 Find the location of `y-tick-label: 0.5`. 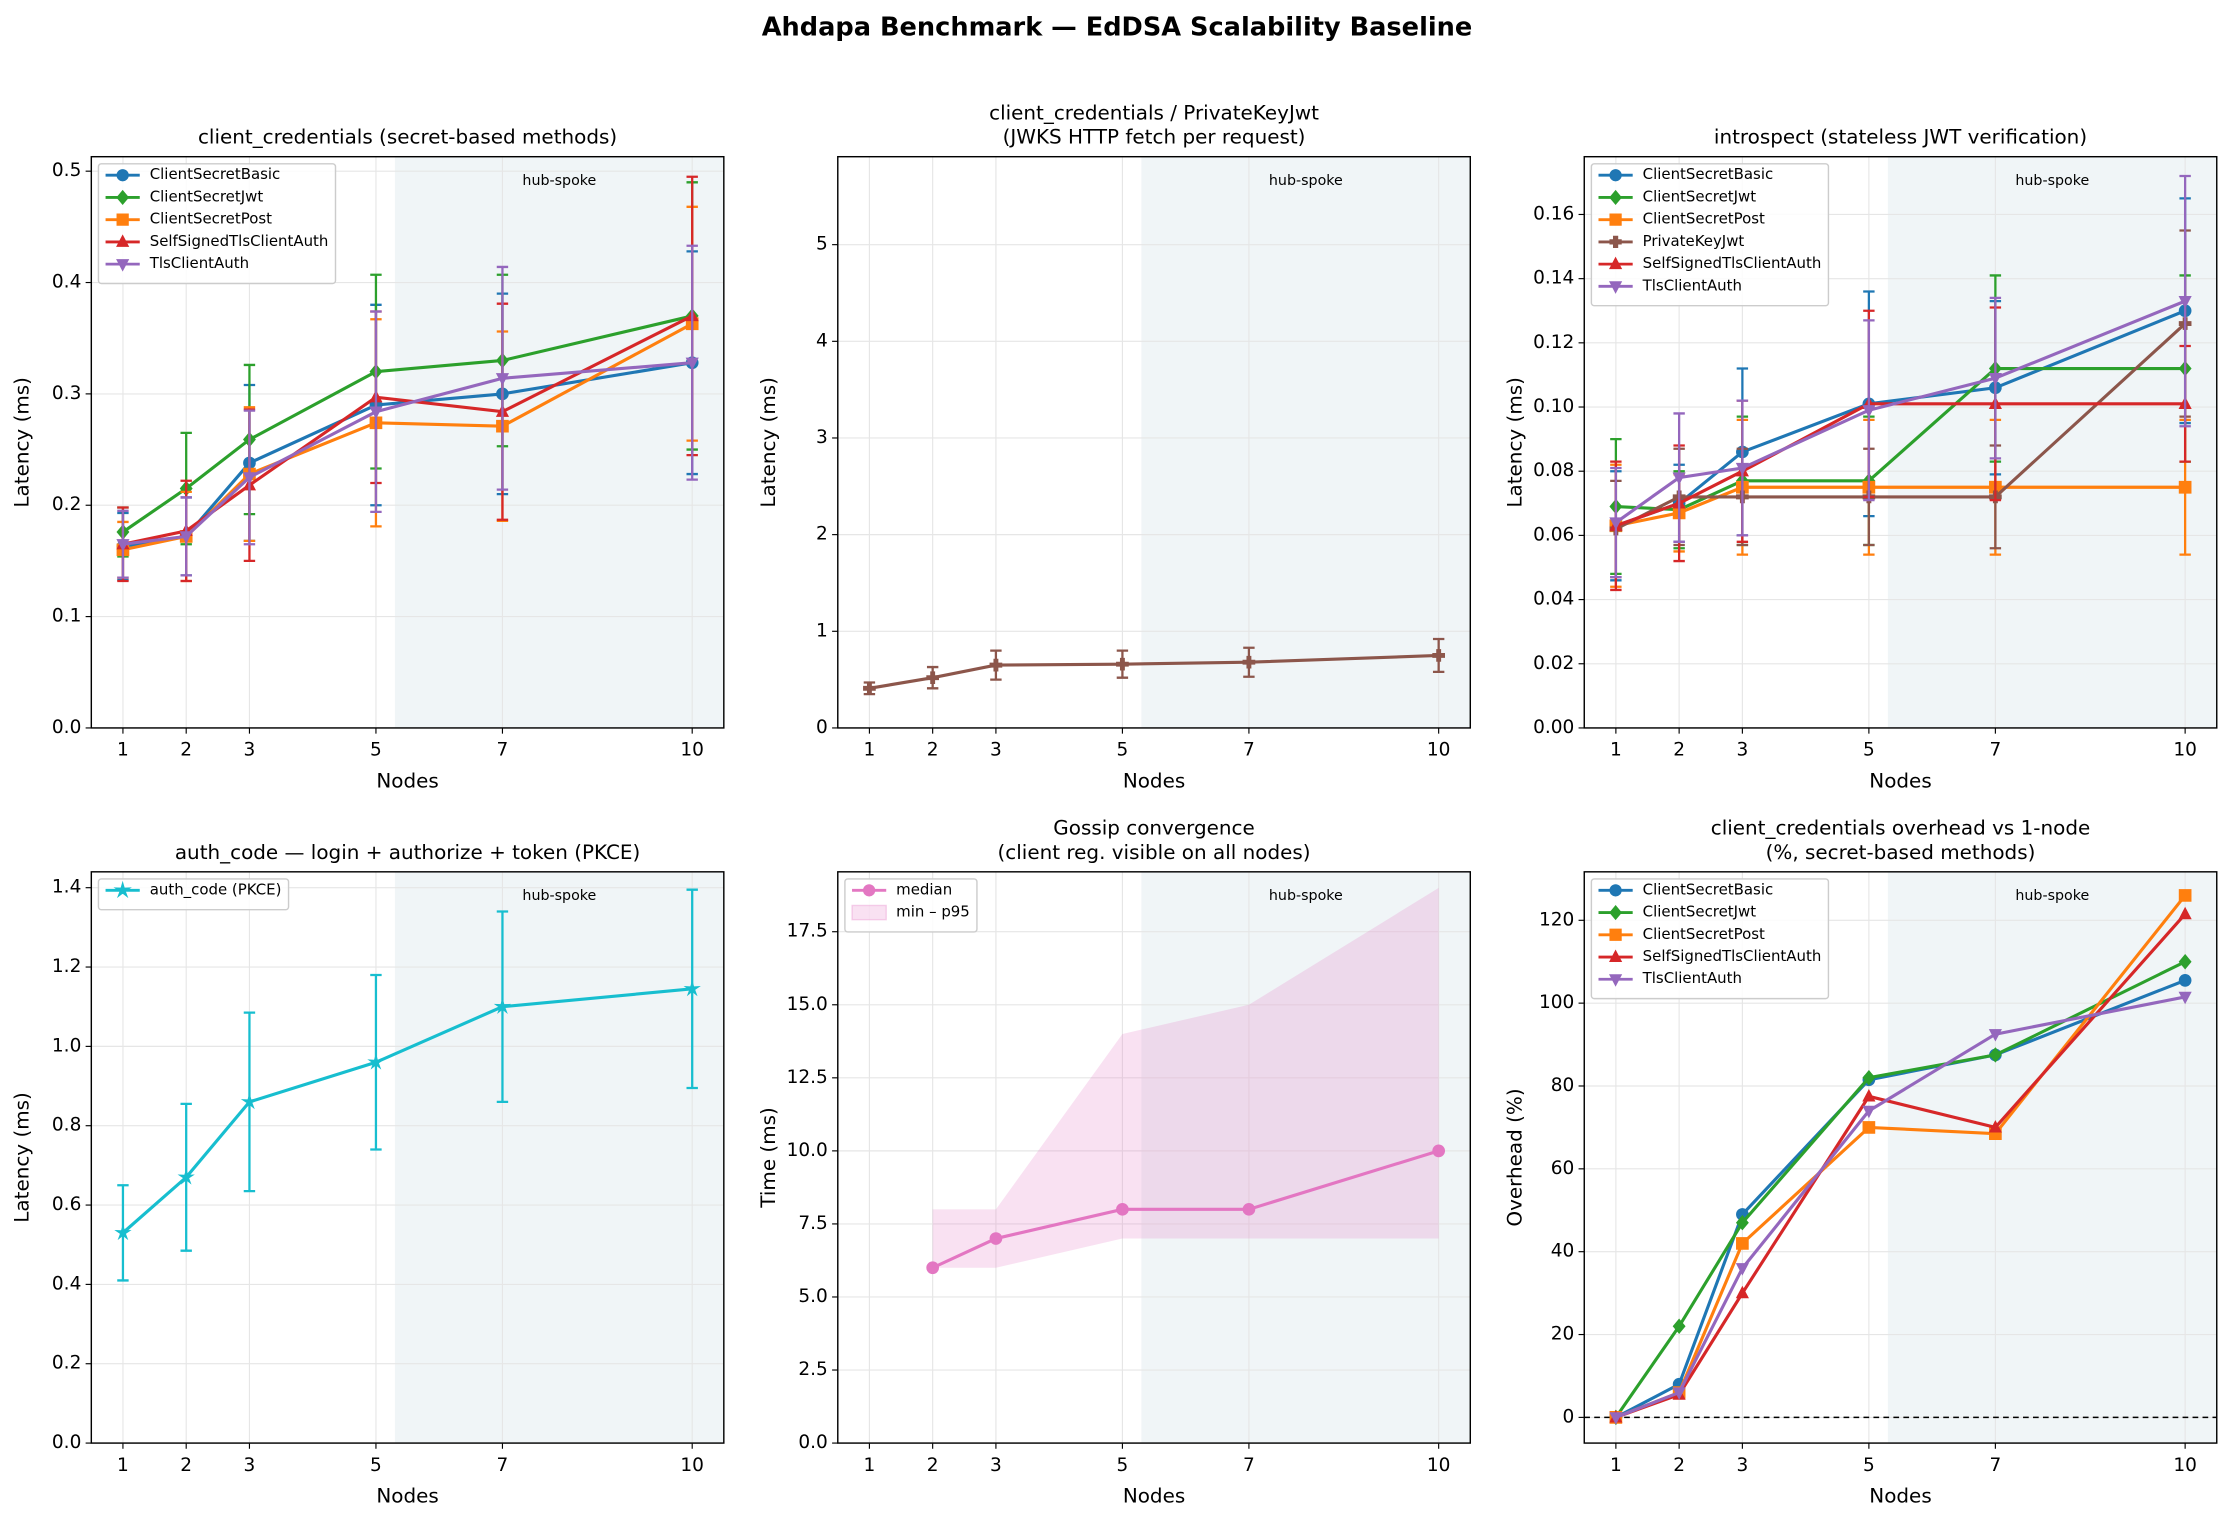

y-tick-label: 0.5 is located at coordinates (66, 170).